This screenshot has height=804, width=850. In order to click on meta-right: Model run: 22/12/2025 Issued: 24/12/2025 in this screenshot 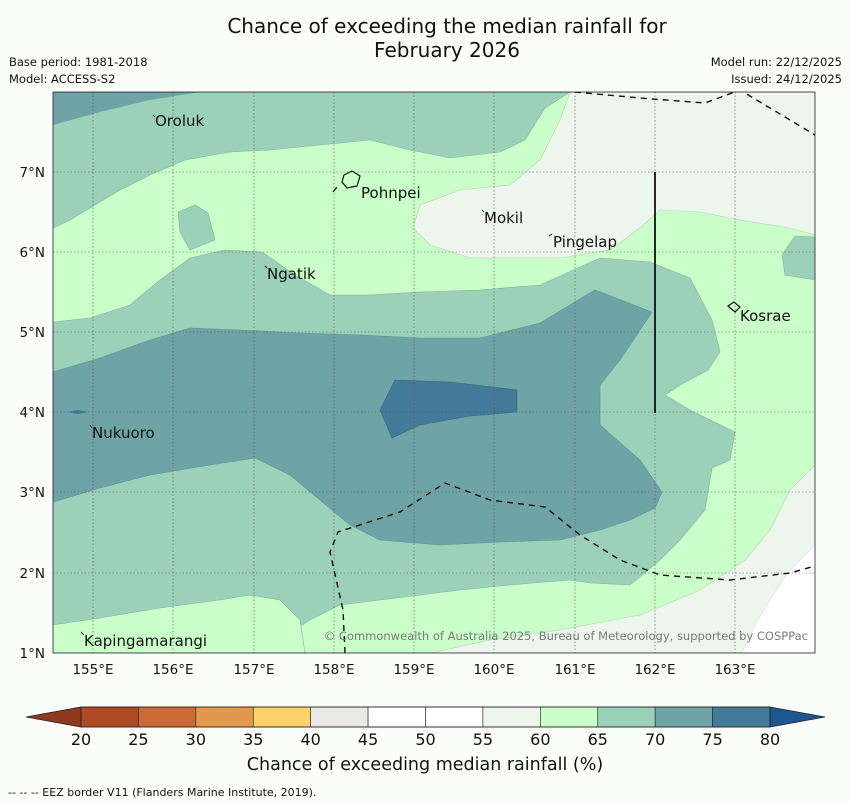, I will do `click(776, 71)`.